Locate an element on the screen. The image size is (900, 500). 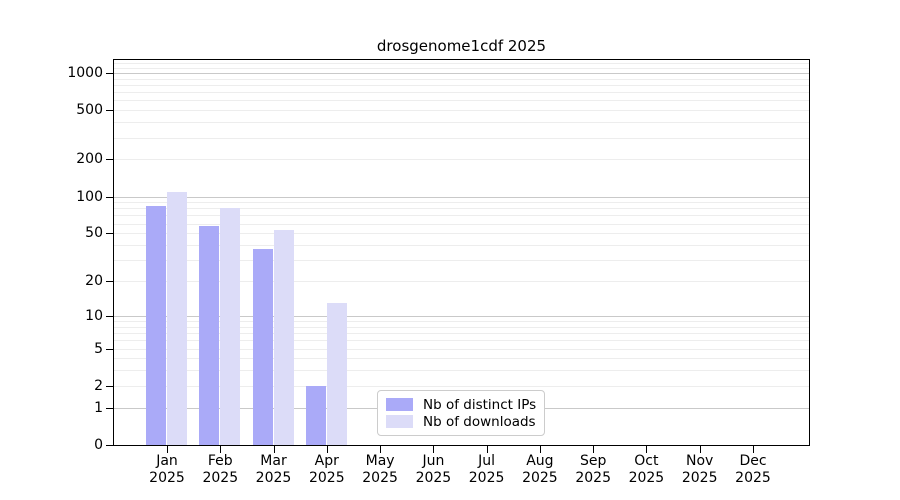
x-tick-label-oct: Oct 2025 is located at coordinates (646, 470).